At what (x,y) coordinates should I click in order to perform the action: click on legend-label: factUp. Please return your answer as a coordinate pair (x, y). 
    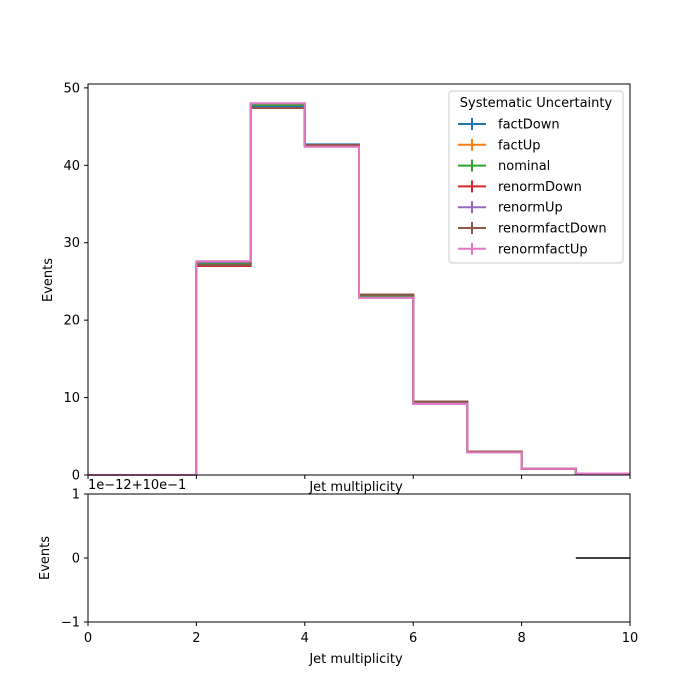
    Looking at the image, I should click on (519, 145).